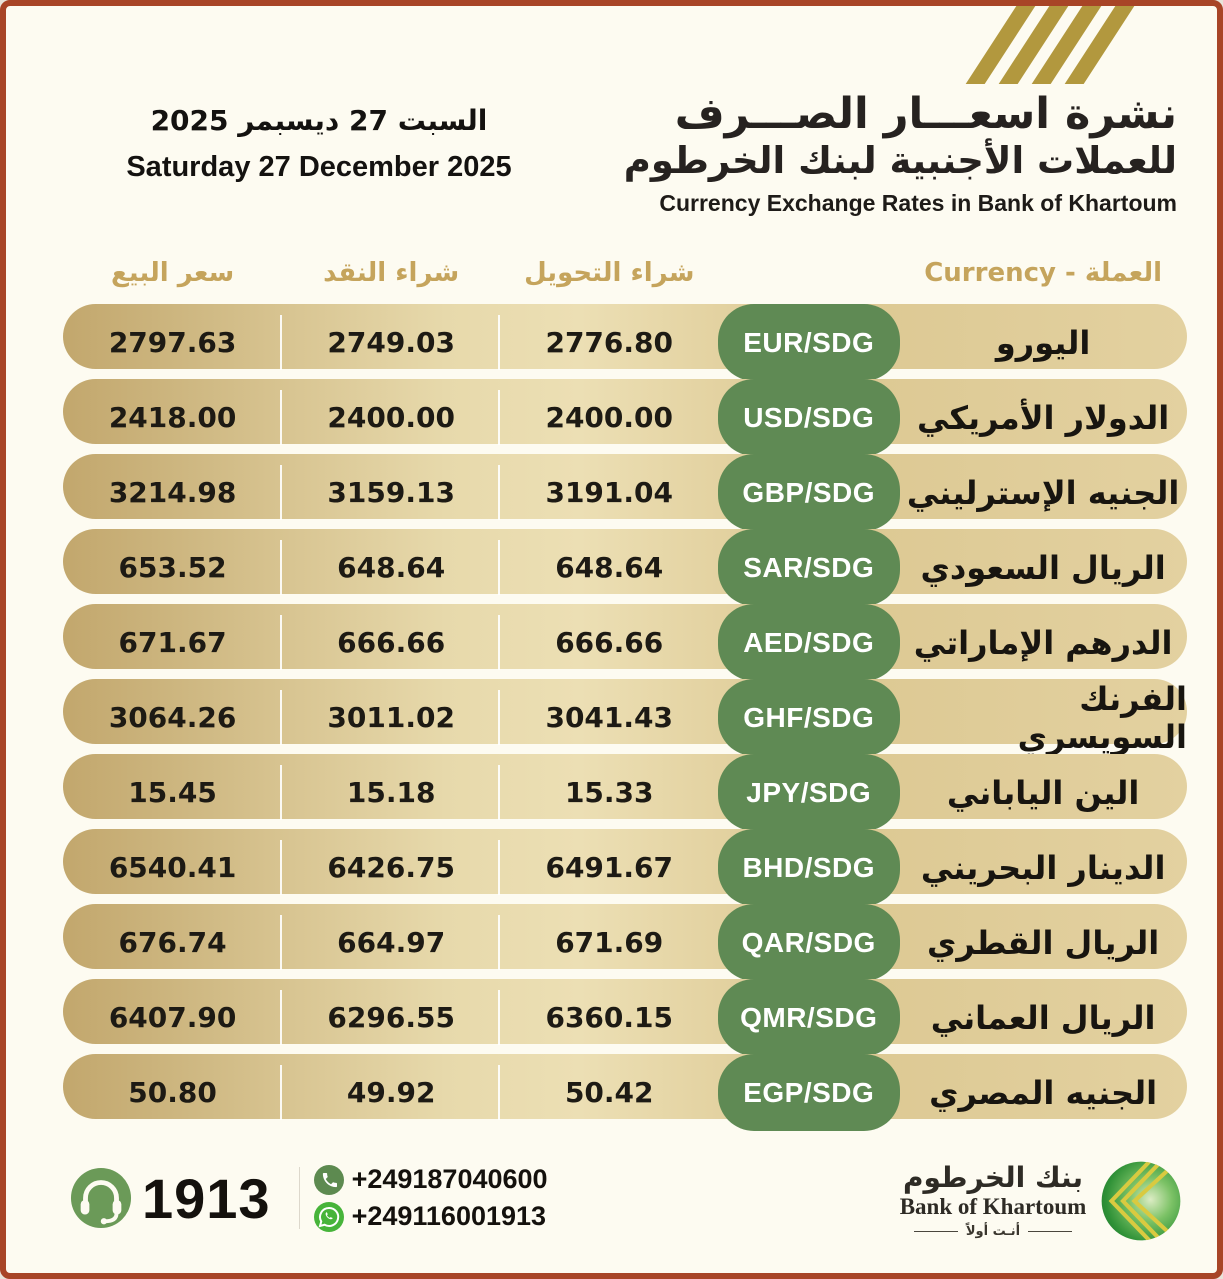  What do you see at coordinates (609, 942) in the screenshot?
I see `transfer-buy-value: 671.69` at bounding box center [609, 942].